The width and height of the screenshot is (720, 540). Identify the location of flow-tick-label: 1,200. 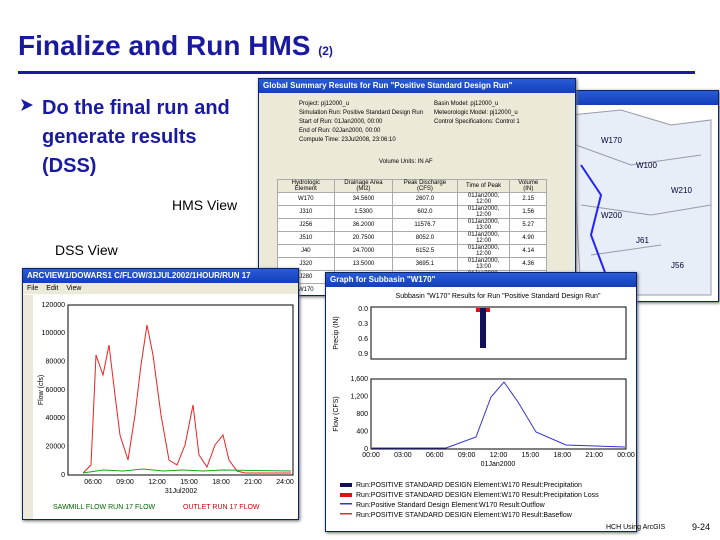
(359, 396).